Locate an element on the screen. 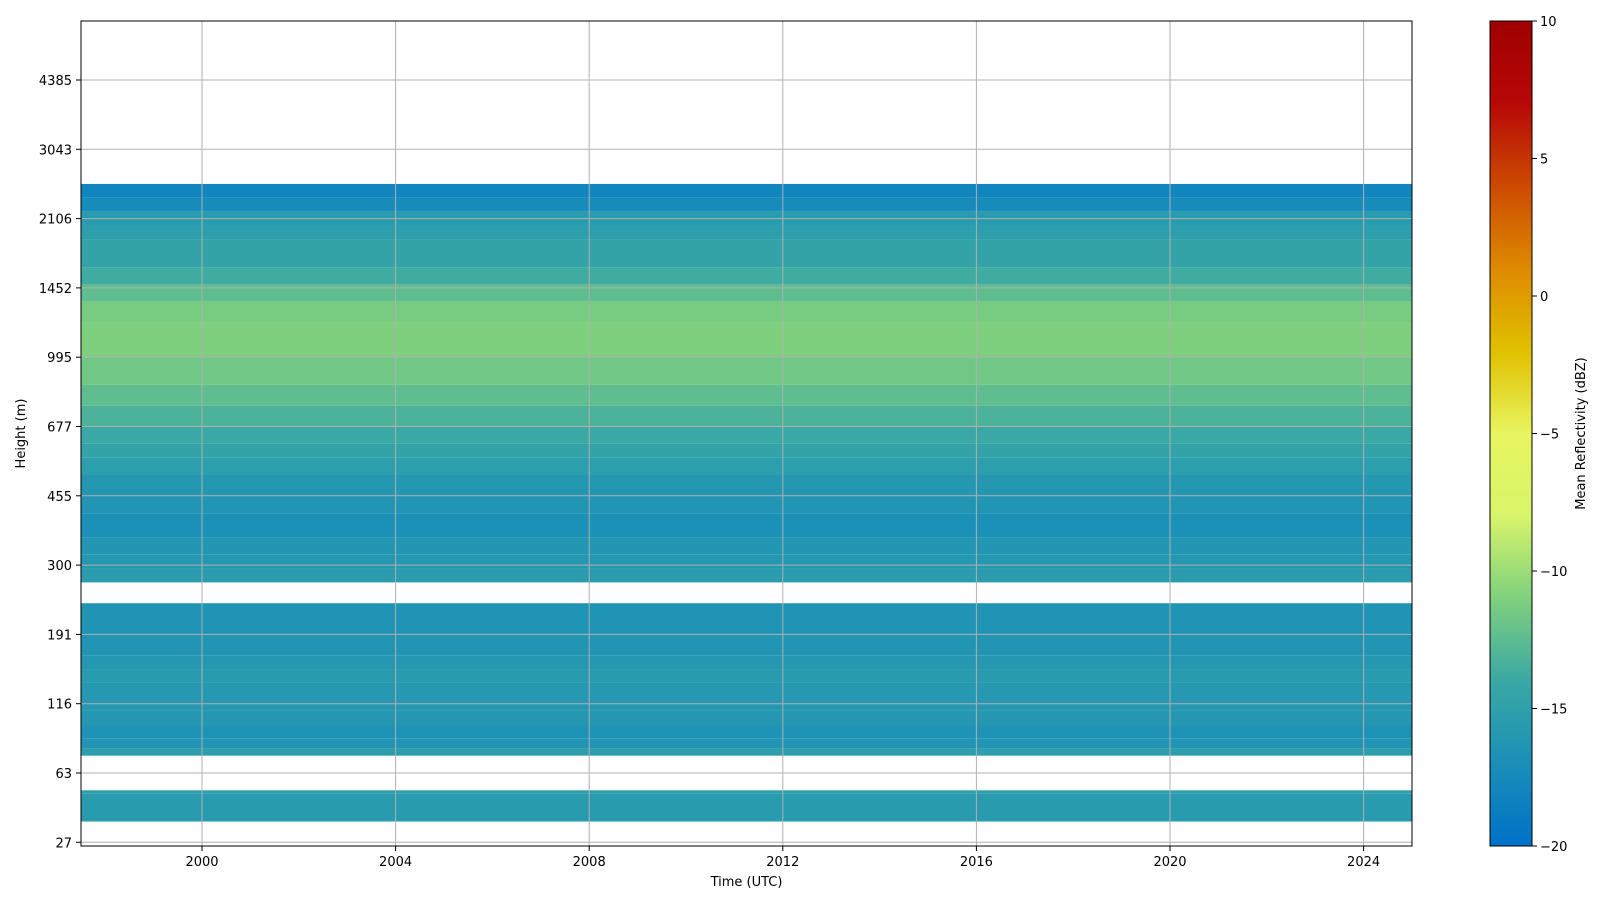  colorbar-tick-label: −10 is located at coordinates (1553, 572).